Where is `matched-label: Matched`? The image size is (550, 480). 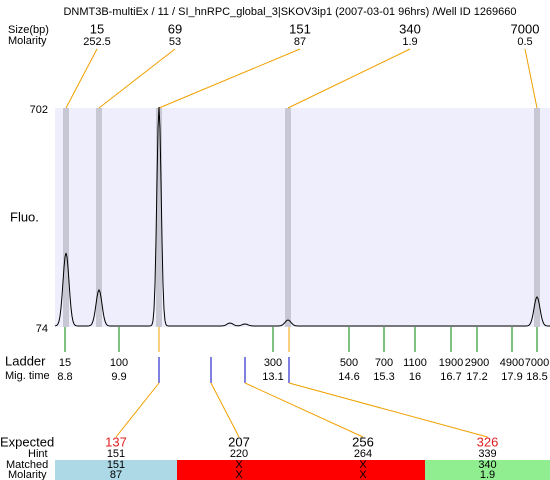
matched-label: Matched is located at coordinates (27, 465).